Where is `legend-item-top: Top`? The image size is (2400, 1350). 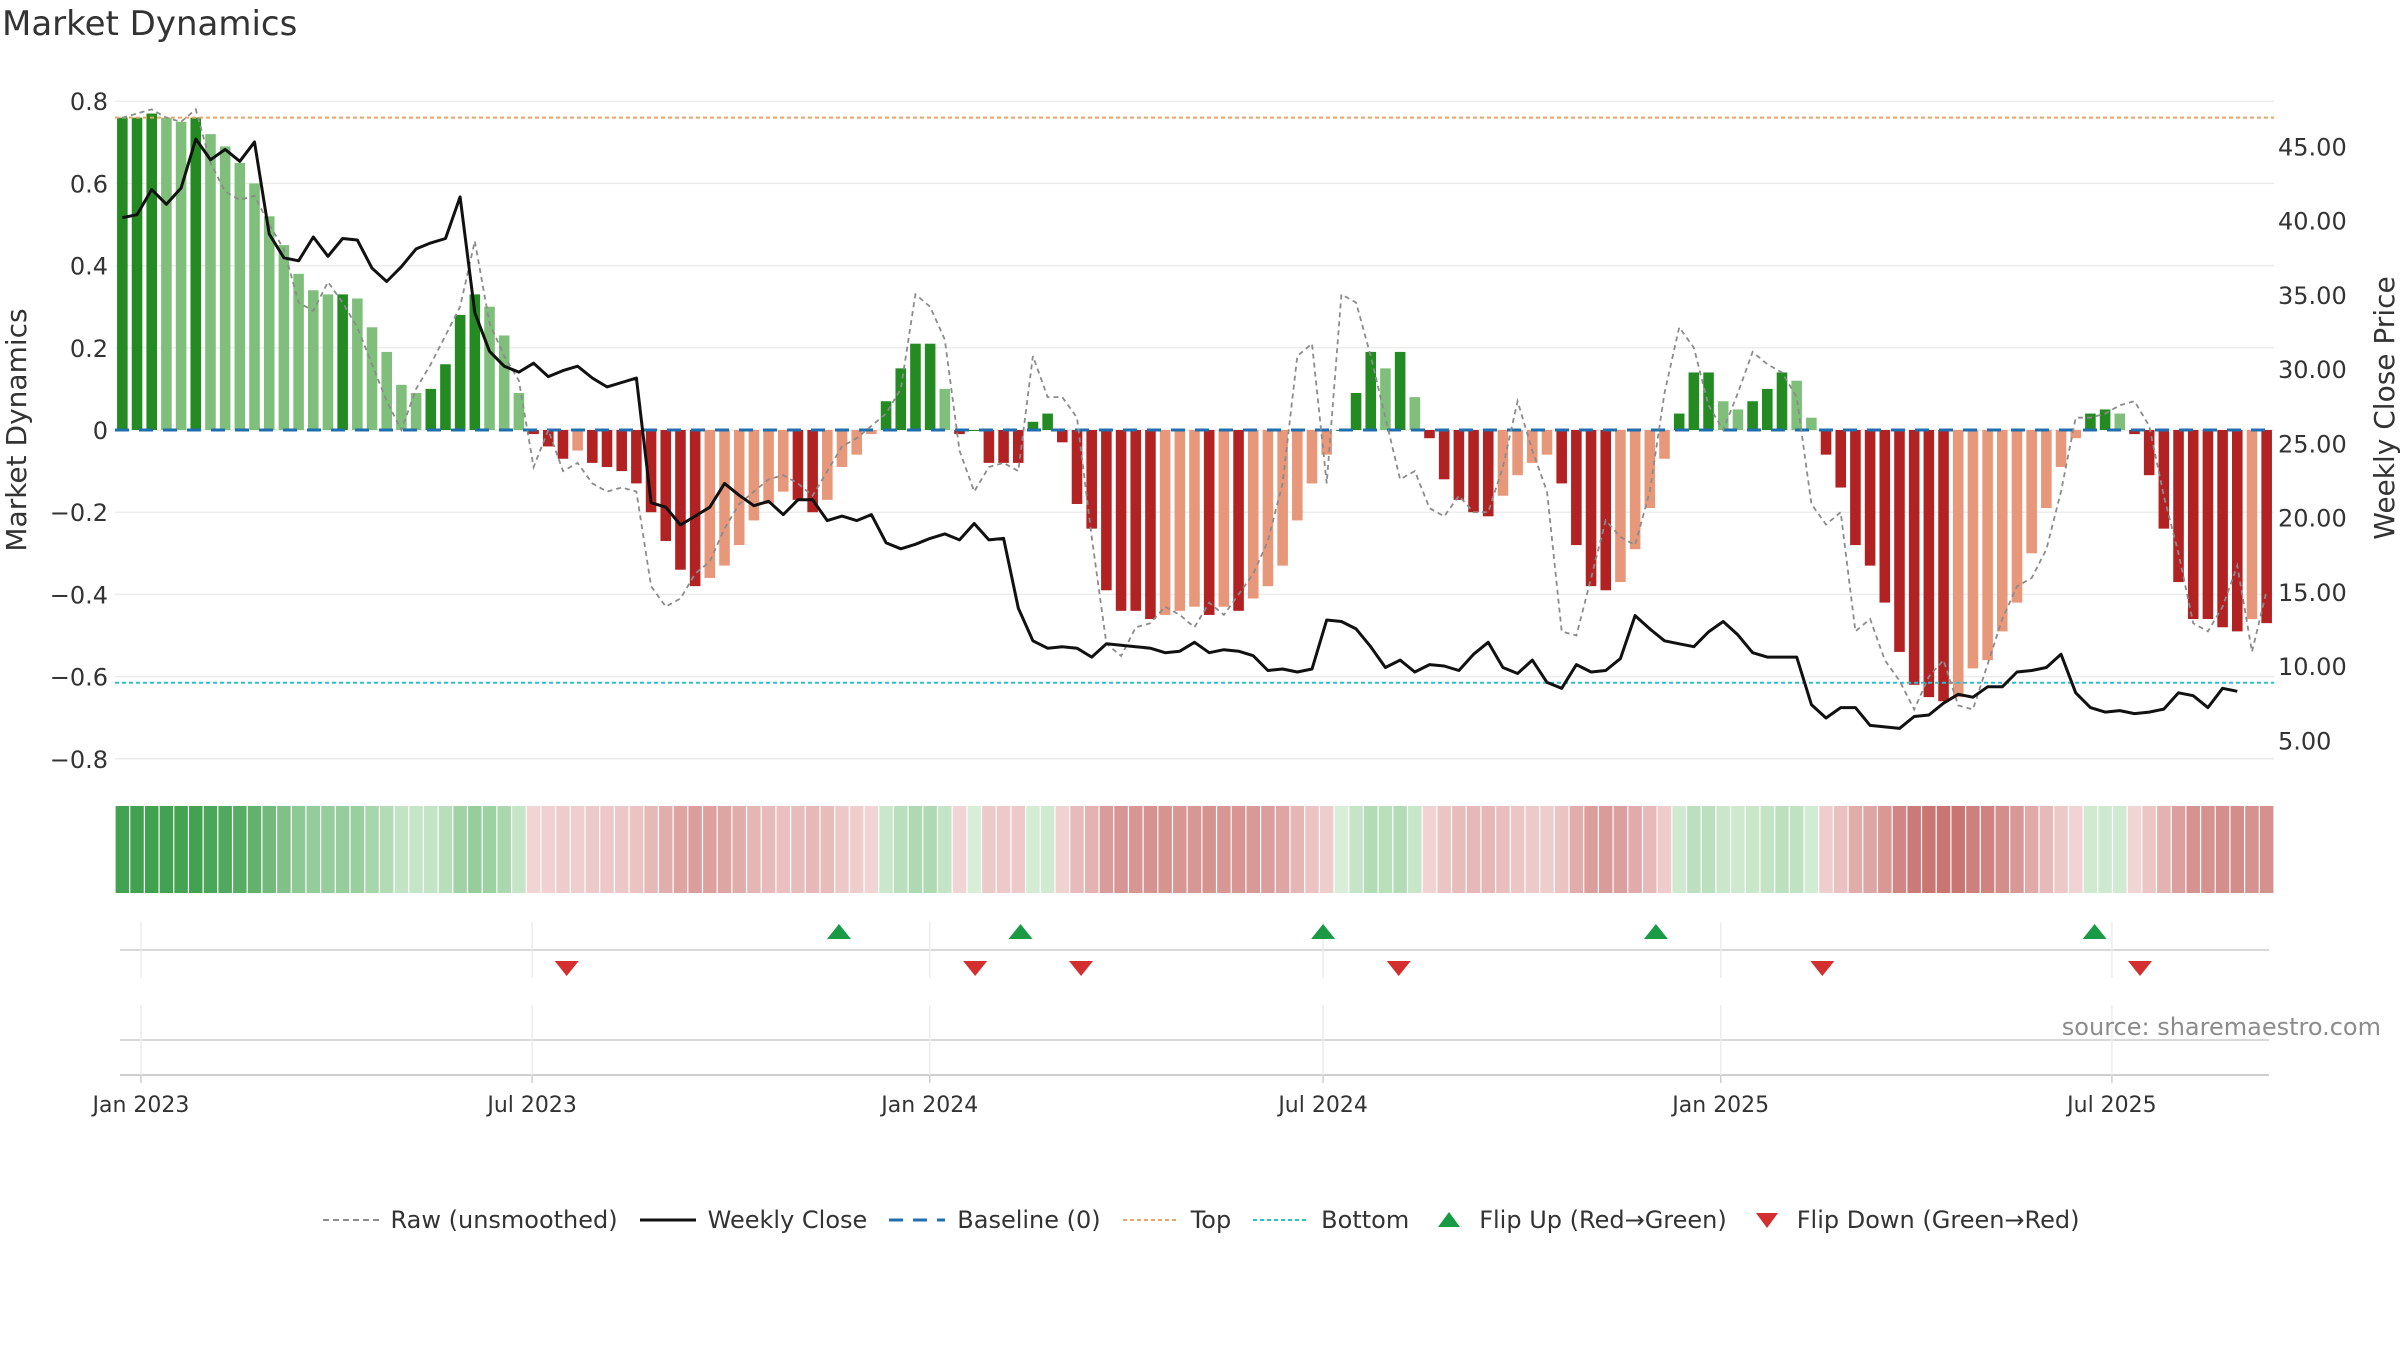
legend-item-top: Top is located at coordinates (1176, 1220).